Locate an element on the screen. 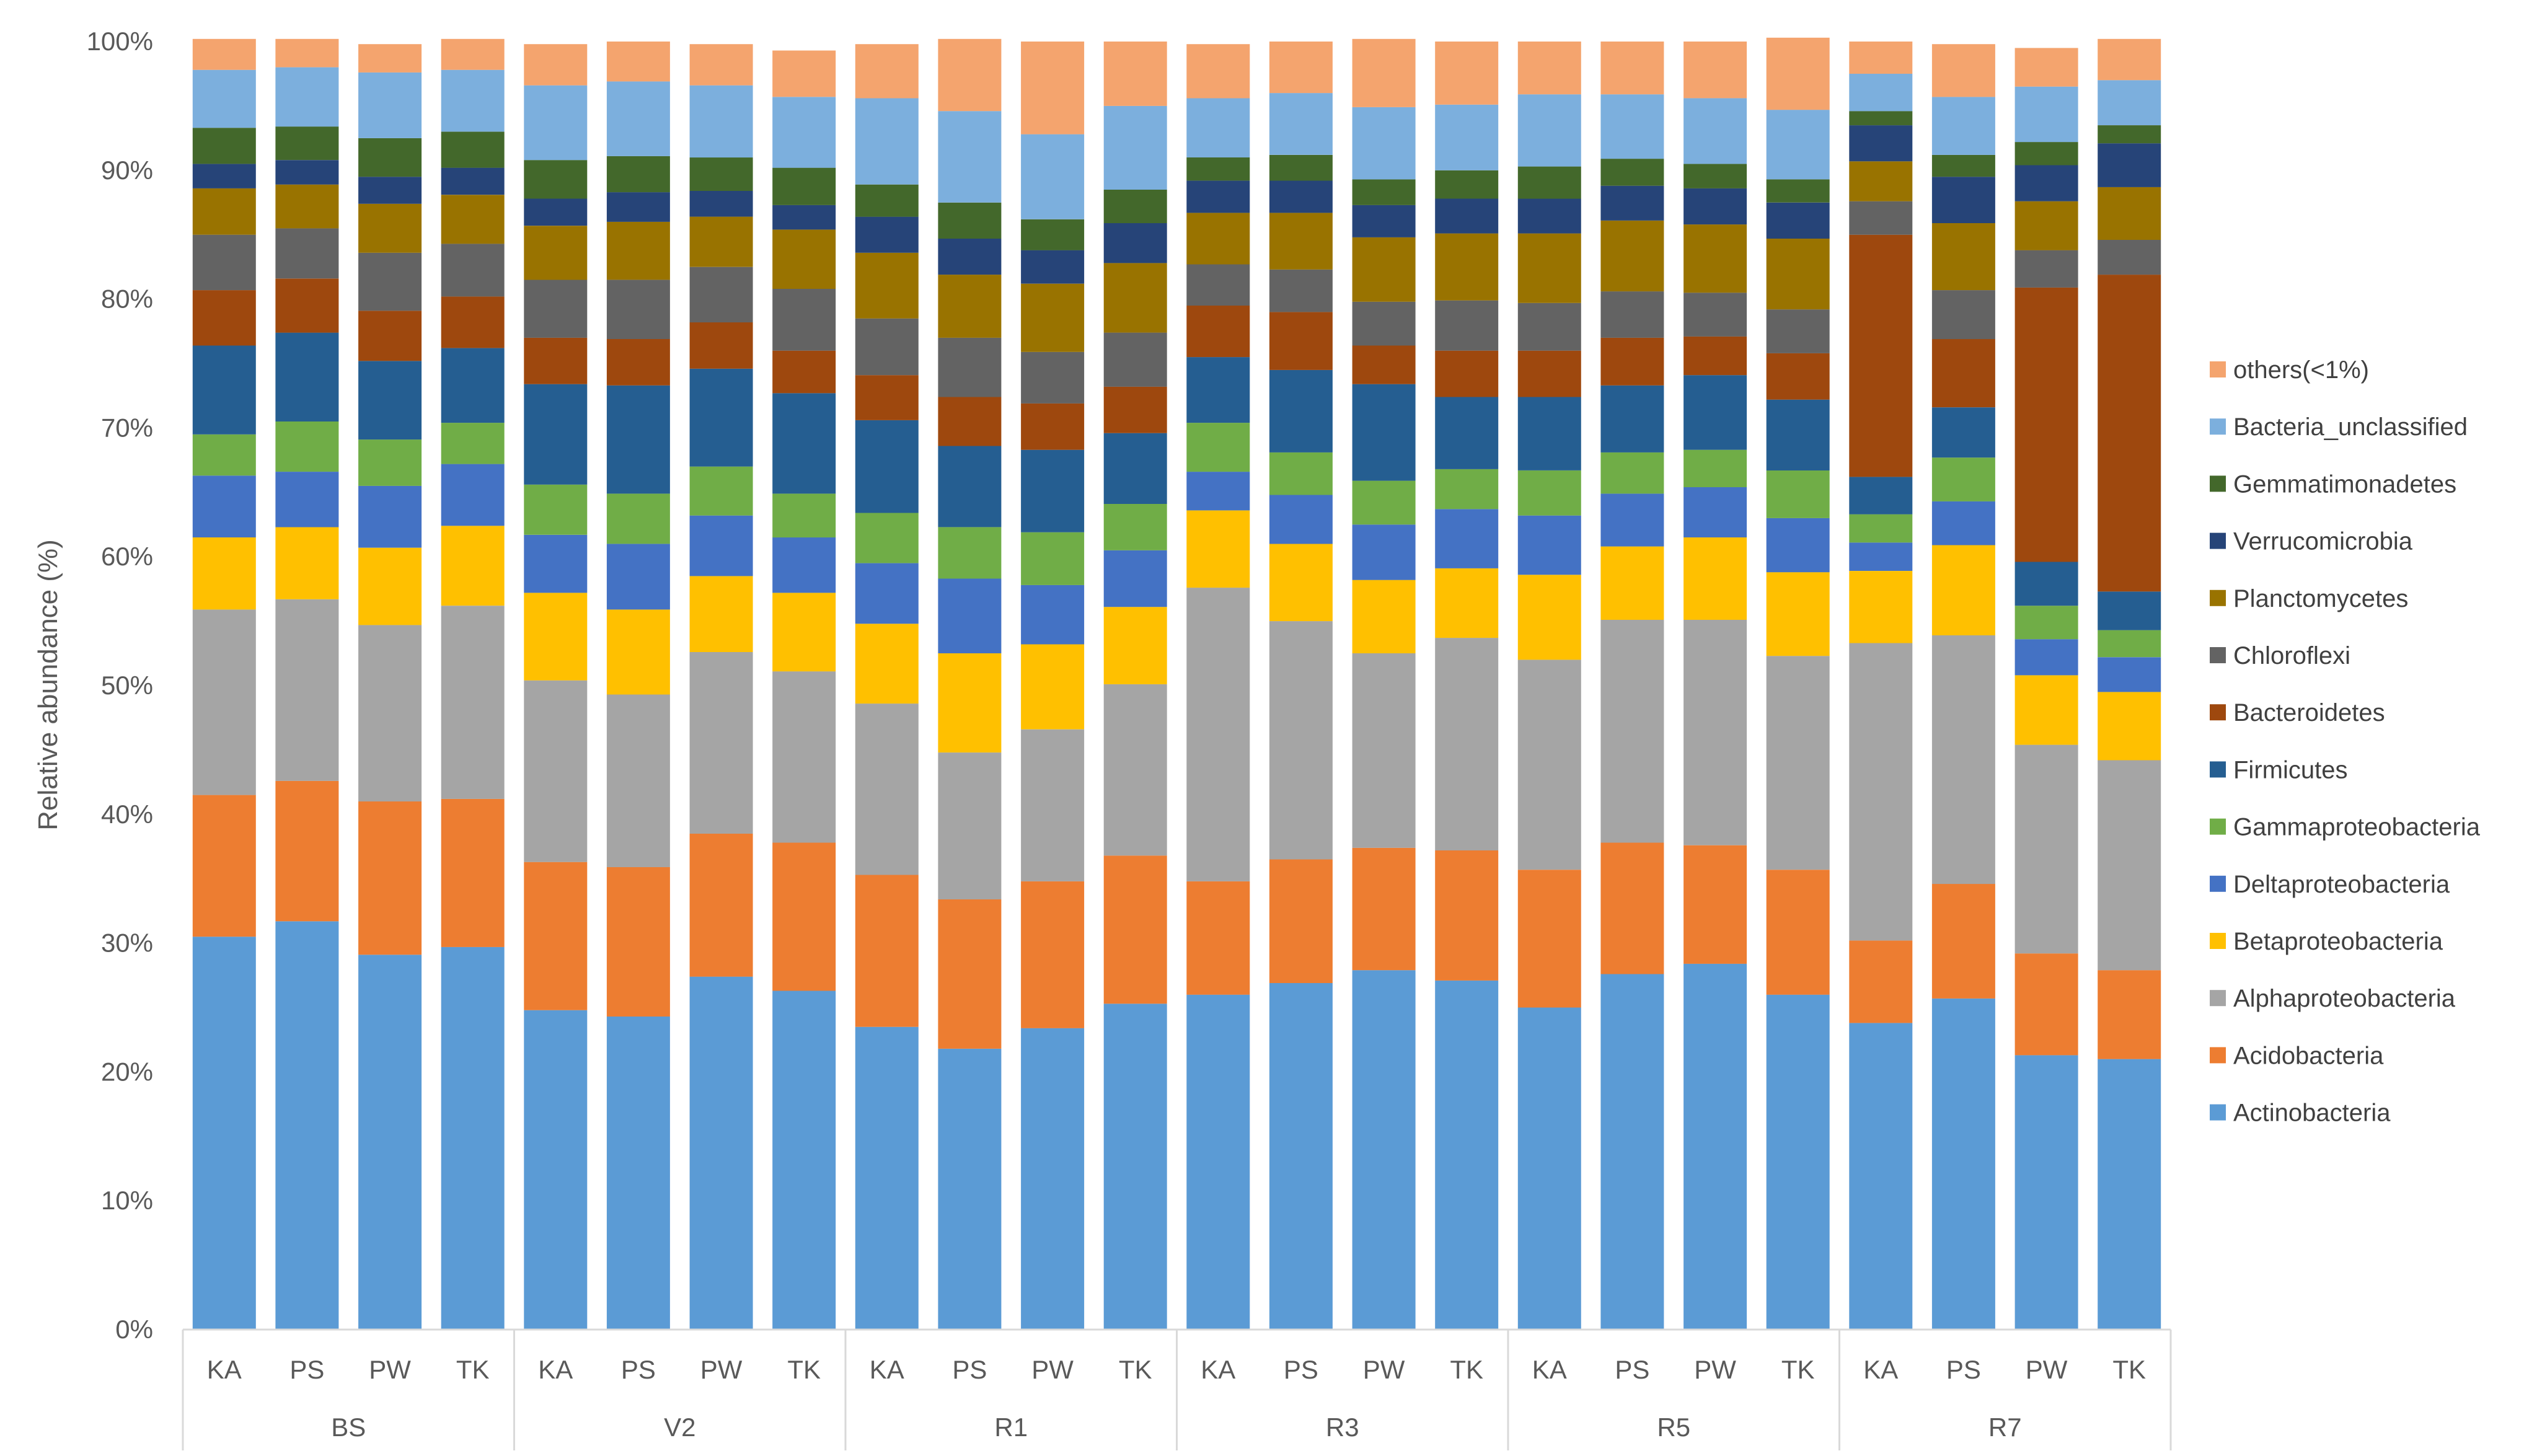 The image size is (2524, 1456). y-tick-label: 0% is located at coordinates (134, 1329).